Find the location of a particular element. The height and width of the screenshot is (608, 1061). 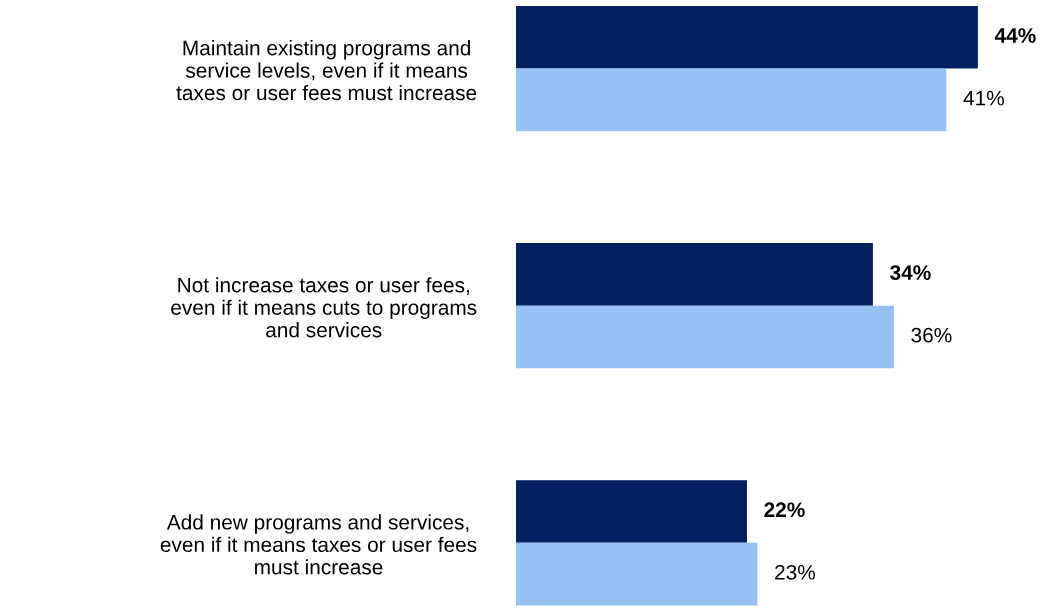

y-tick-label: Maintain existing programs and service levels, even if it means taxes or user fees must increase is located at coordinates (326, 70).